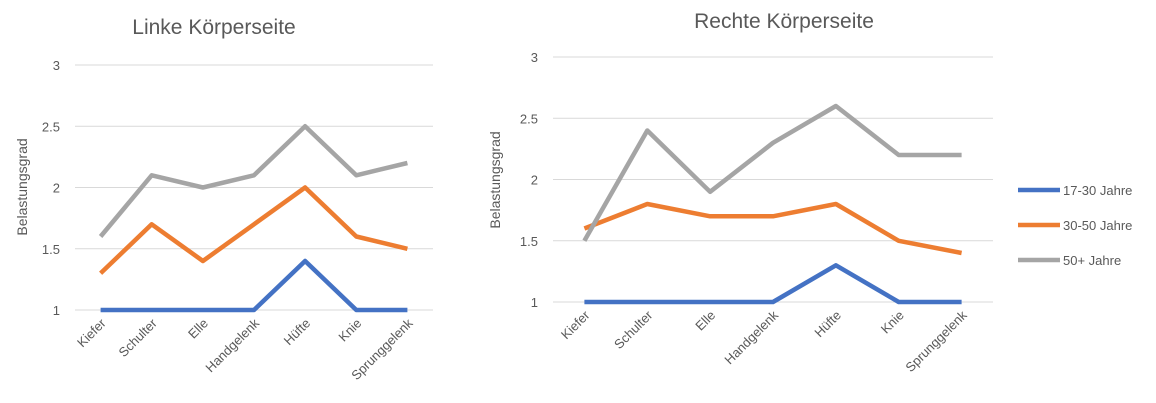 The height and width of the screenshot is (403, 1156). What do you see at coordinates (56, 188) in the screenshot?
I see `y-tick-label-left: 2` at bounding box center [56, 188].